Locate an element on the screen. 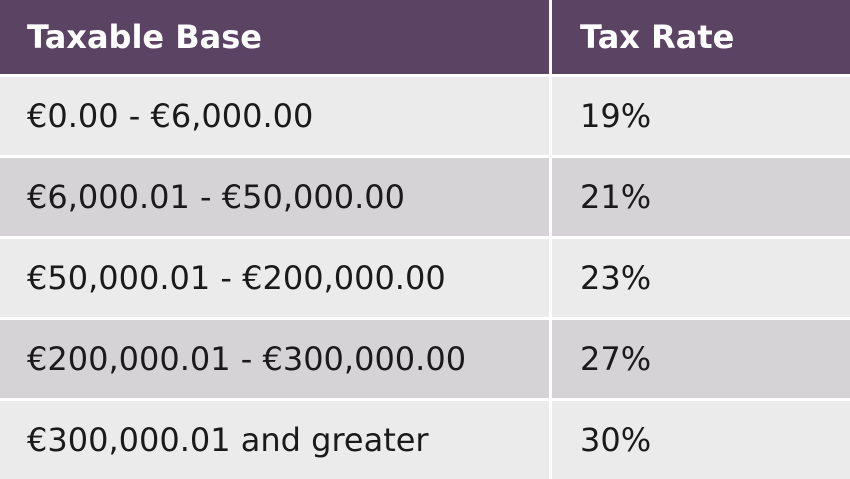 This screenshot has height=479, width=850. row-5-taxable-base: €300,000.01 and greater is located at coordinates (274, 440).